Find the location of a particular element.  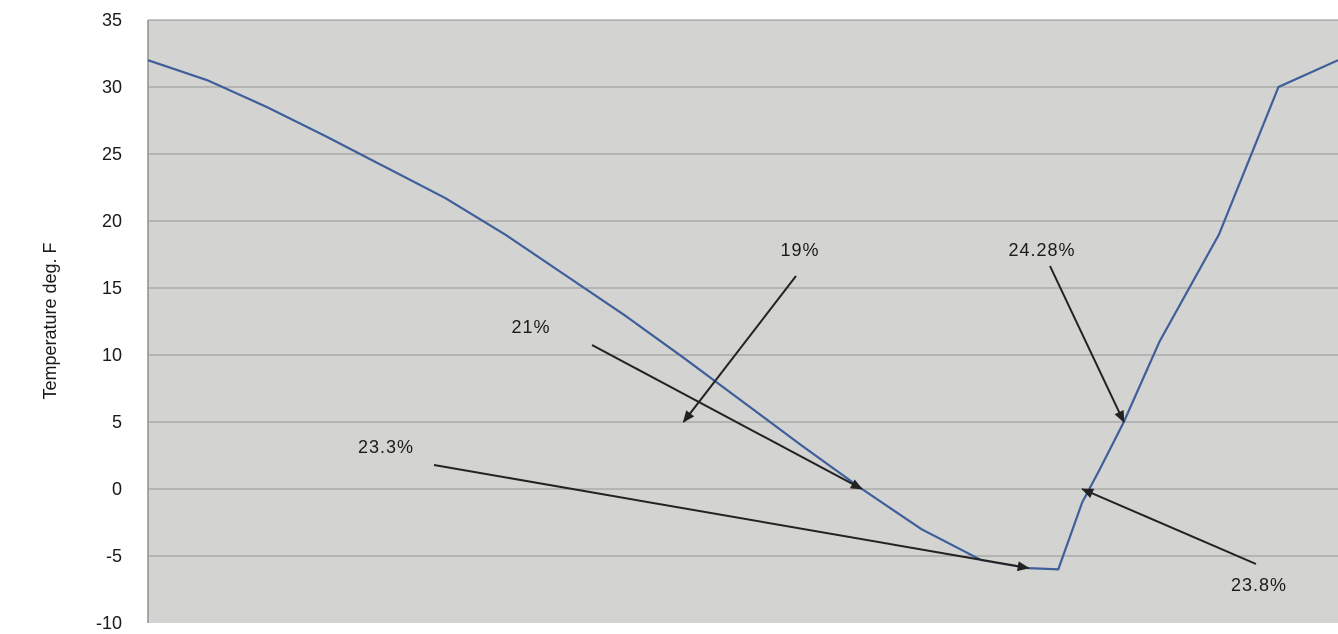

y-tick-label: 15 is located at coordinates (112, 288).